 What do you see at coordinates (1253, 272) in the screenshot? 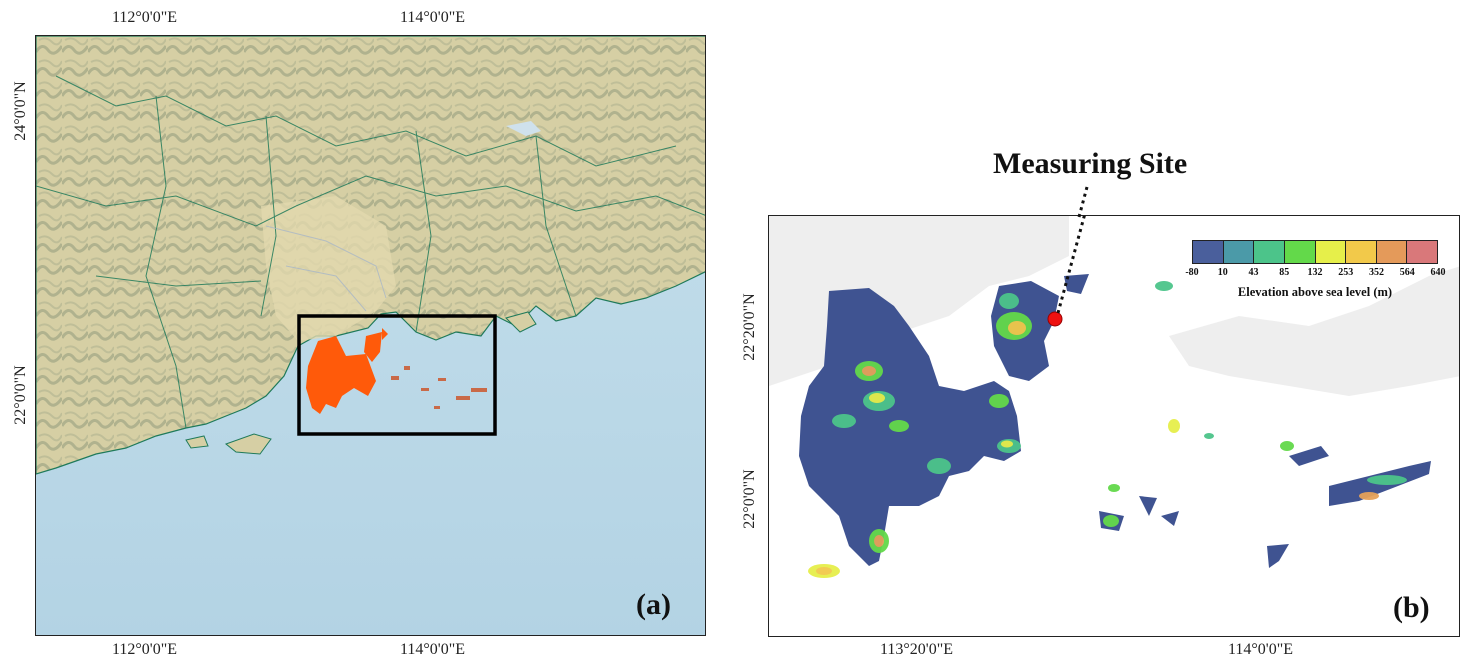
I see `legend-tick: 43` at bounding box center [1253, 272].